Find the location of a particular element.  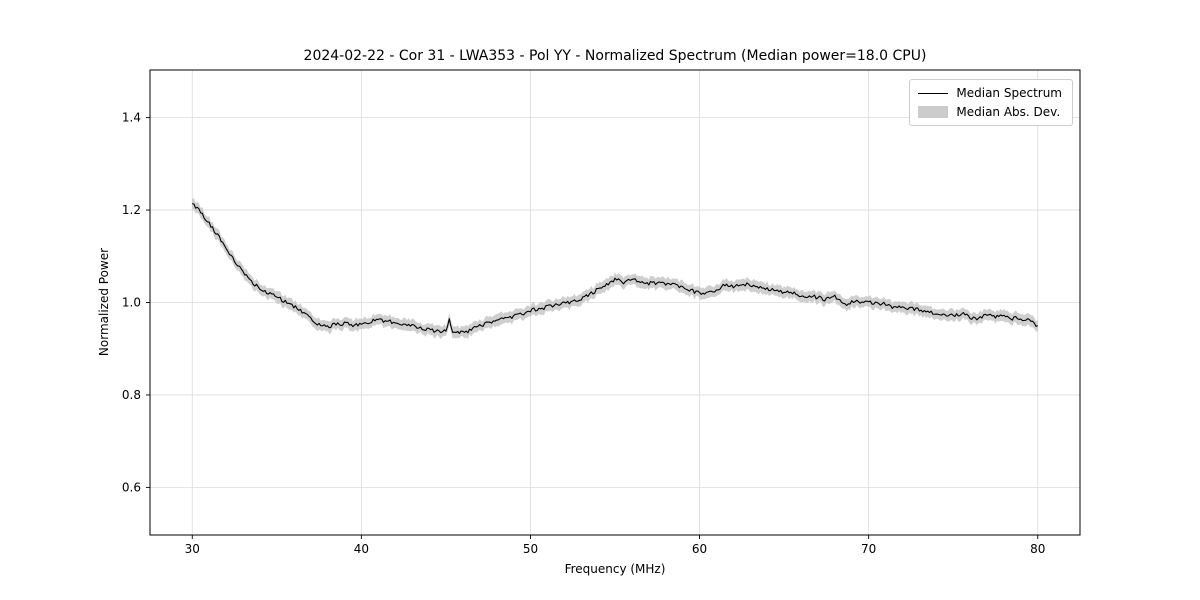

legend-item-median-abs-dev: Median Abs. Dev. is located at coordinates (990, 112).